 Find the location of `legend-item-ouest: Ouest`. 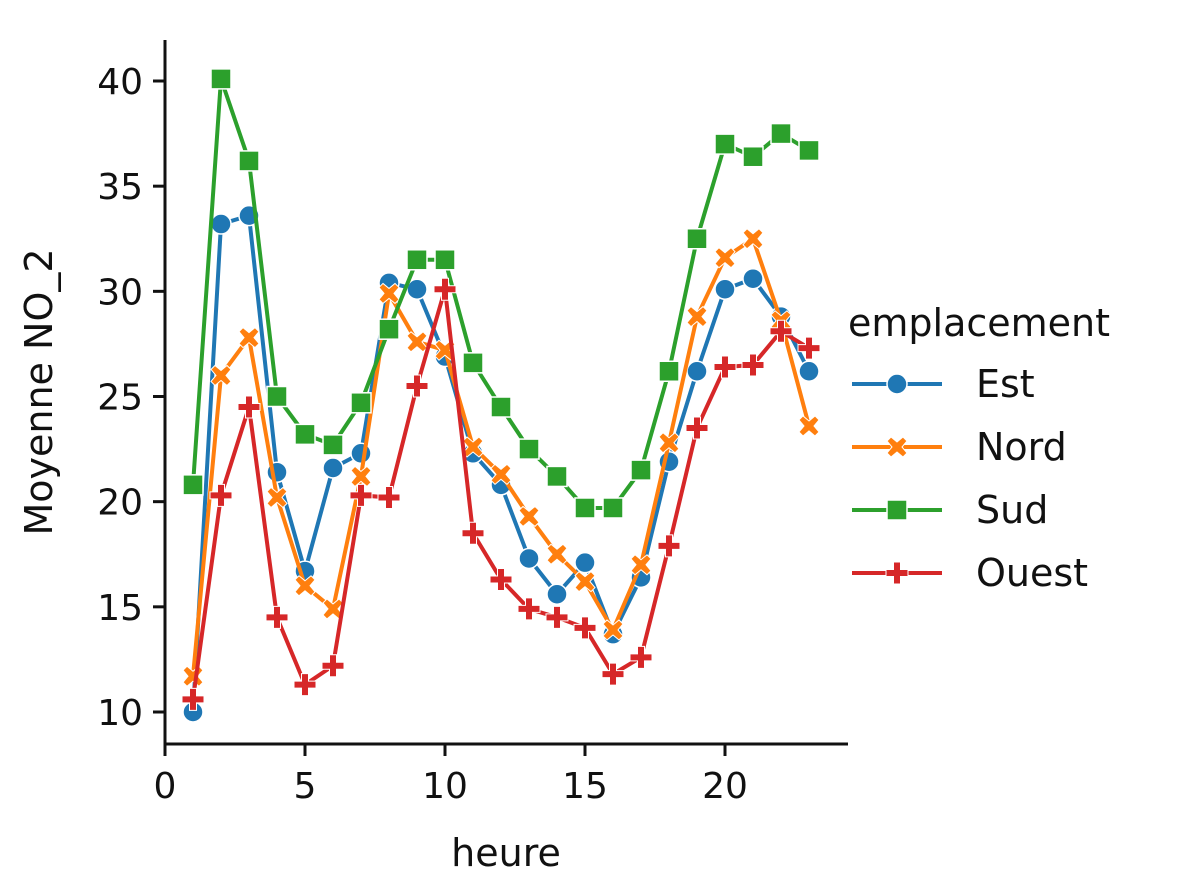

legend-item-ouest: Ouest is located at coordinates (970, 573).